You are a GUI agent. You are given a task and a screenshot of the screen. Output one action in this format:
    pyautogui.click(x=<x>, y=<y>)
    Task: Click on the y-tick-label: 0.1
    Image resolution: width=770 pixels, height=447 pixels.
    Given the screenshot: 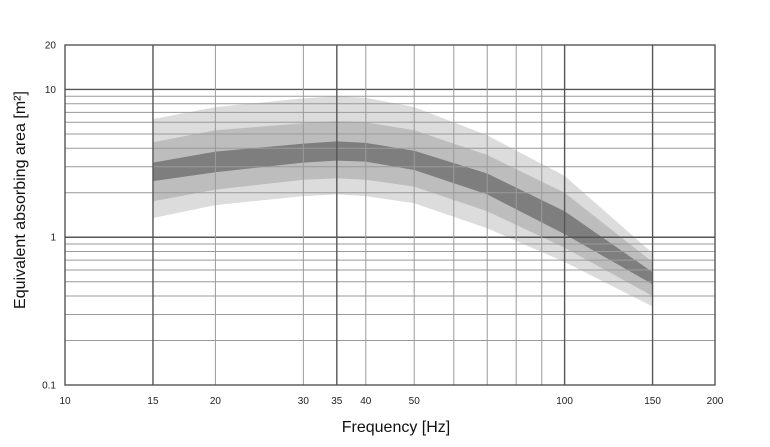 What is the action you would take?
    pyautogui.click(x=49, y=386)
    